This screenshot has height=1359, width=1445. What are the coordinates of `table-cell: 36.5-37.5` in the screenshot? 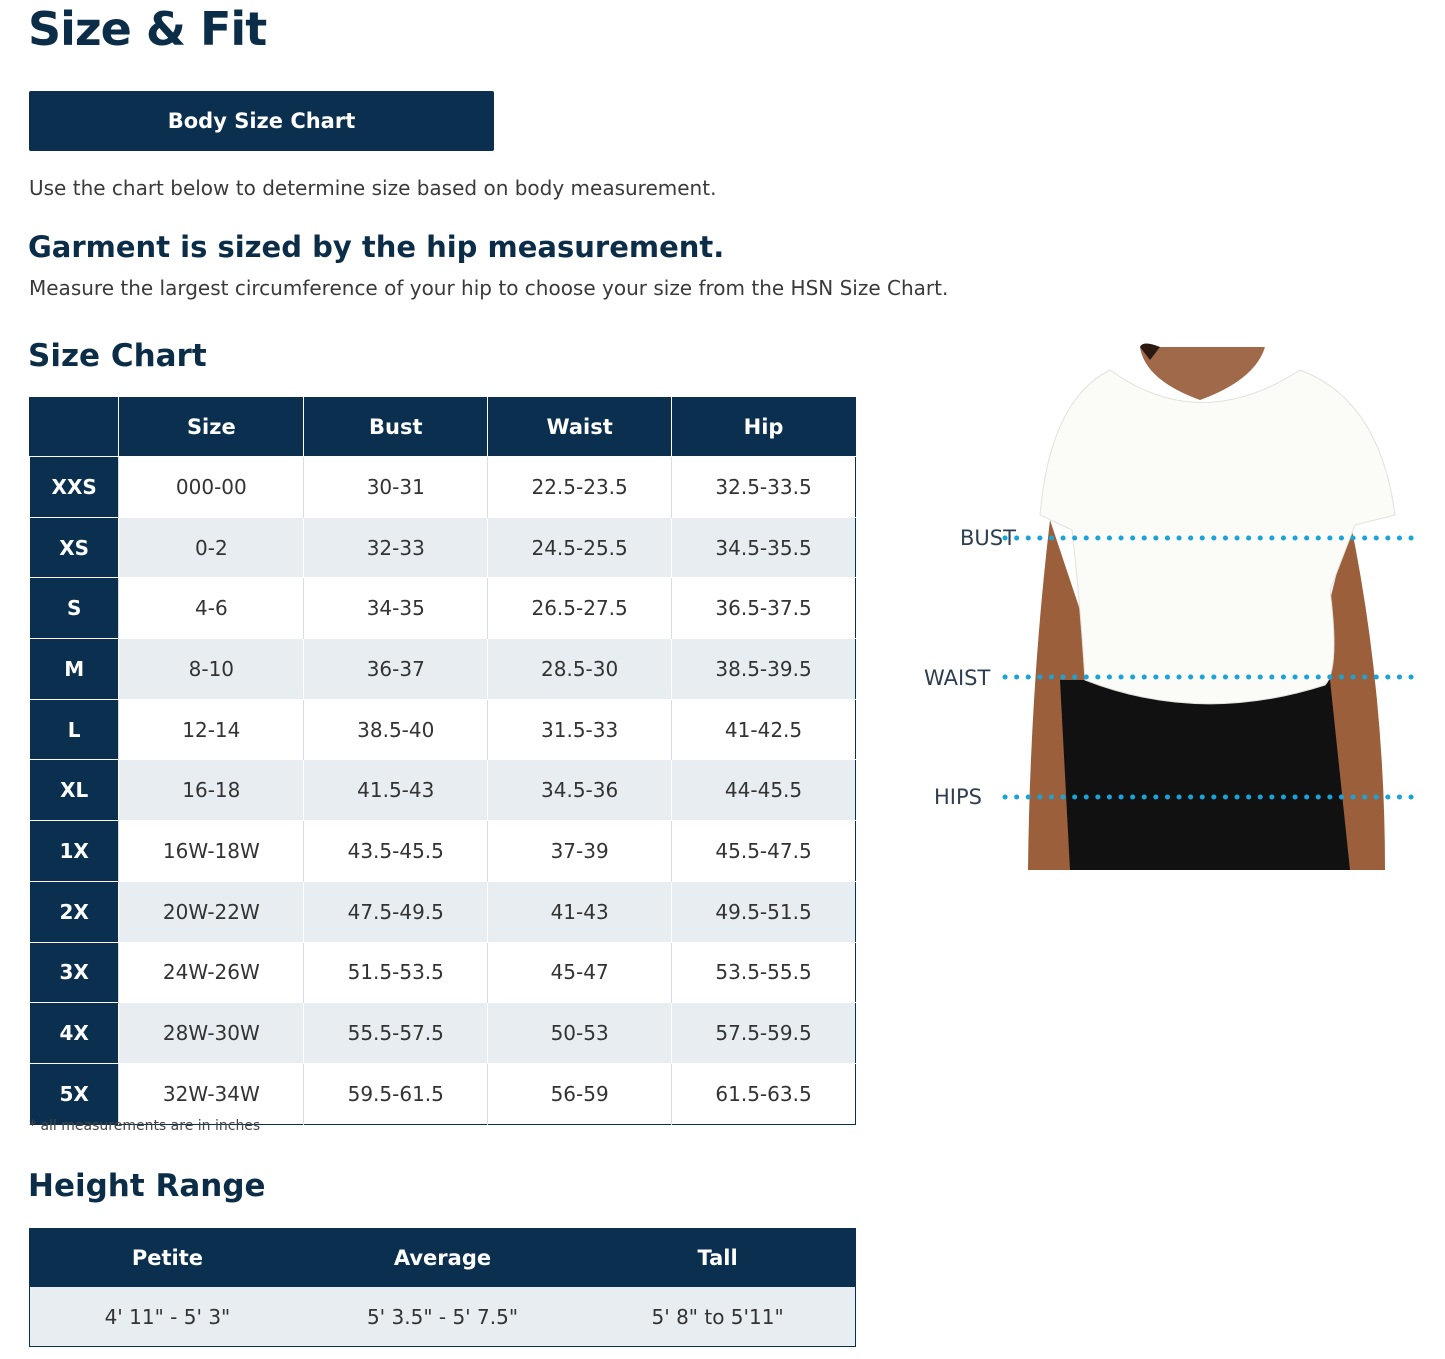 It's located at (763, 608).